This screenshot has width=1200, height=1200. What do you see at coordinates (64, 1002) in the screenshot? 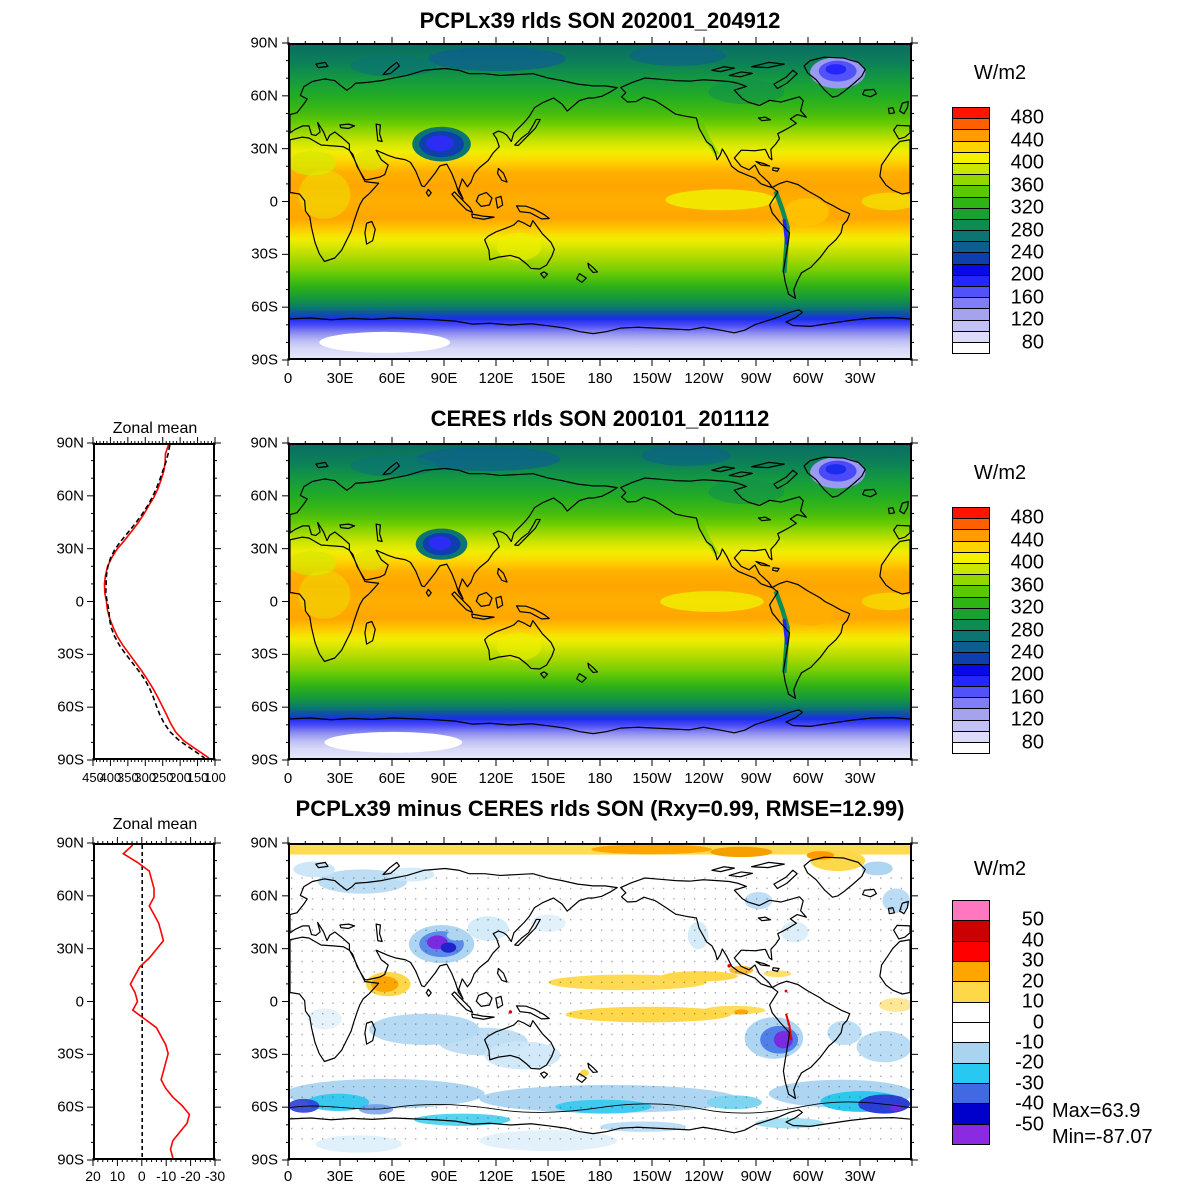
I see `zonal2-yaxis-labels: 90N 60N 30N 0 30S 60S 90S` at bounding box center [64, 1002].